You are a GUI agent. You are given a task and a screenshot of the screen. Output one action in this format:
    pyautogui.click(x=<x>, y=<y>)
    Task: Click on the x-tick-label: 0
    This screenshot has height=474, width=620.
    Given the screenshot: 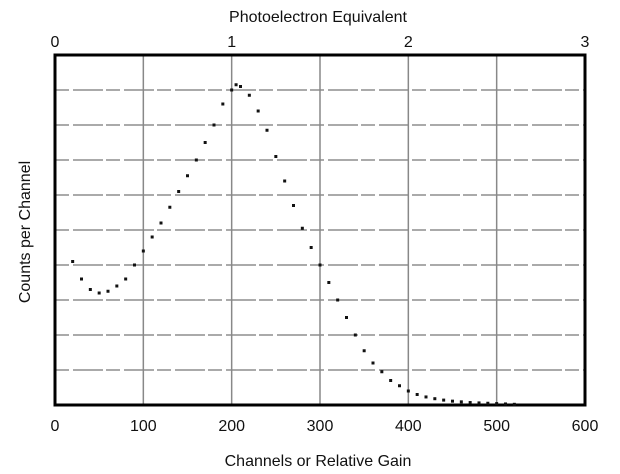 What is the action you would take?
    pyautogui.click(x=55, y=426)
    